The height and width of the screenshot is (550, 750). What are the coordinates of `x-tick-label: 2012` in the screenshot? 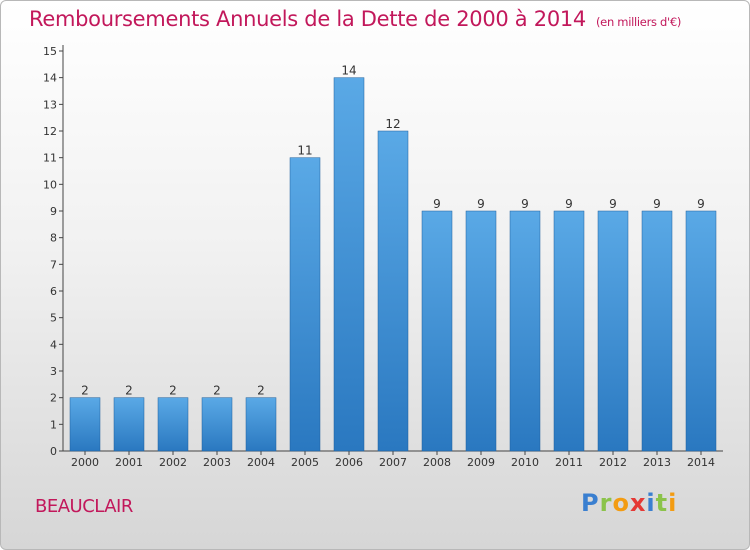 It's located at (613, 462).